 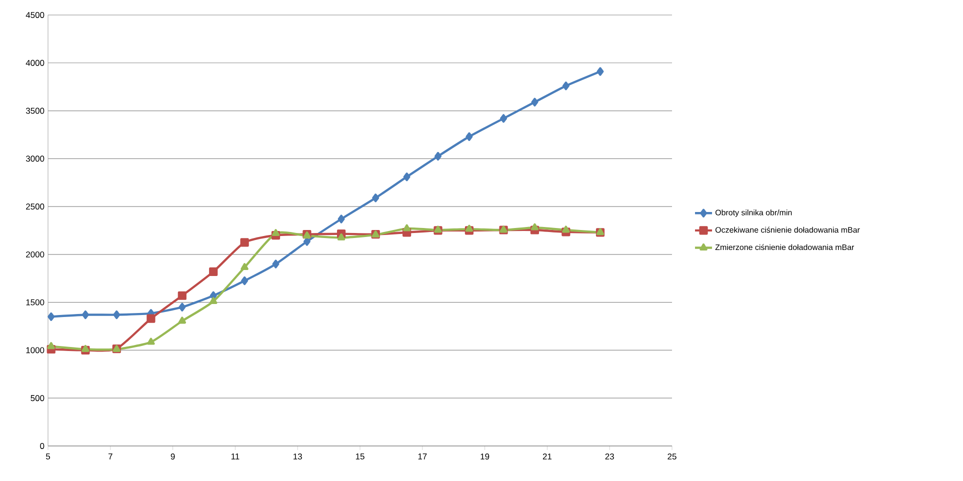 I want to click on x-tick-label: 19, so click(x=485, y=457).